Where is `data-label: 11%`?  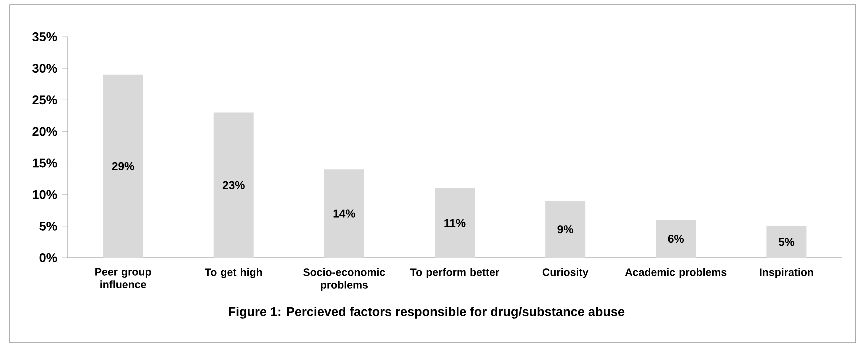
data-label: 11% is located at coordinates (455, 223).